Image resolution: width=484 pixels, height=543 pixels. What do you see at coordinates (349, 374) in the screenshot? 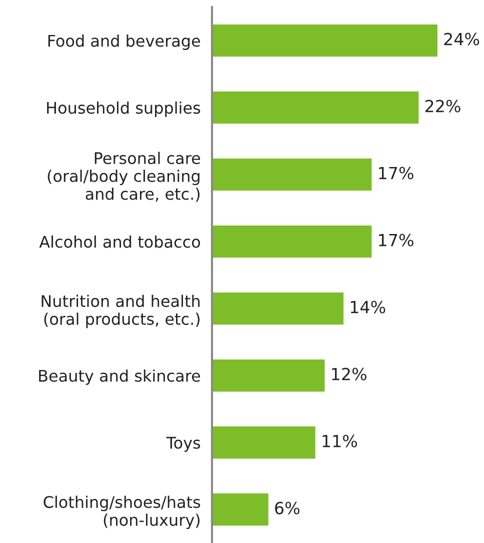
I see `data-label: 12%` at bounding box center [349, 374].